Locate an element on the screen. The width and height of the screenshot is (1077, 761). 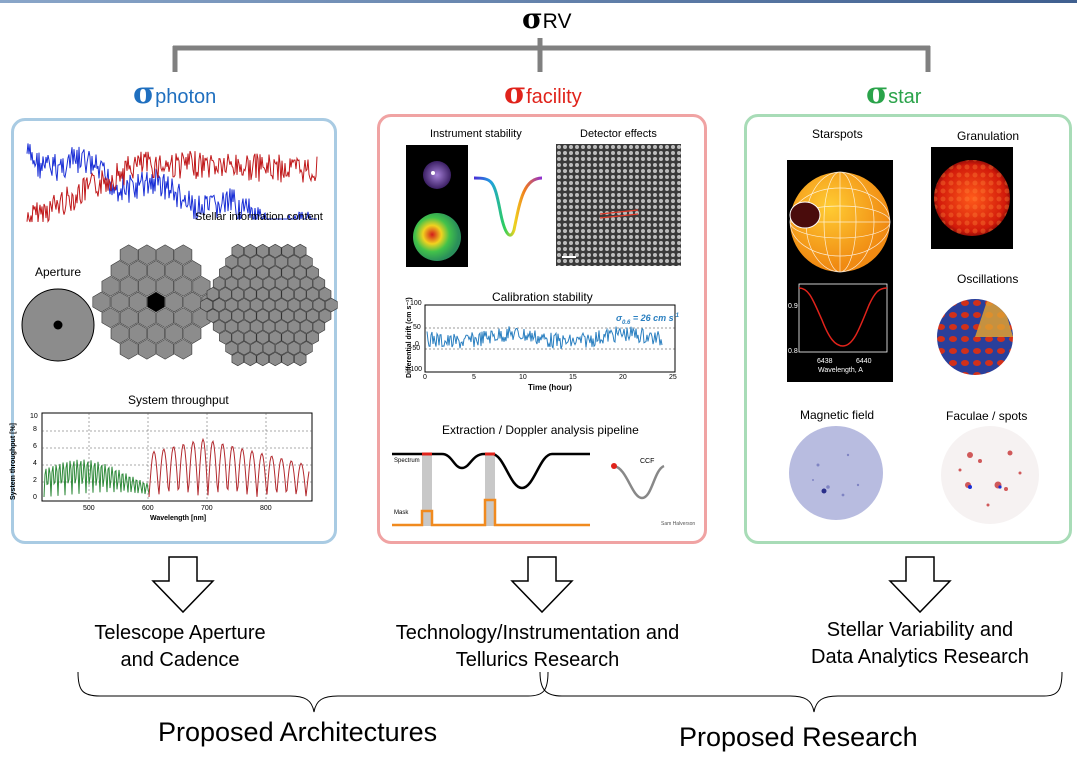
aperture-label: Aperture is located at coordinates (58, 272).